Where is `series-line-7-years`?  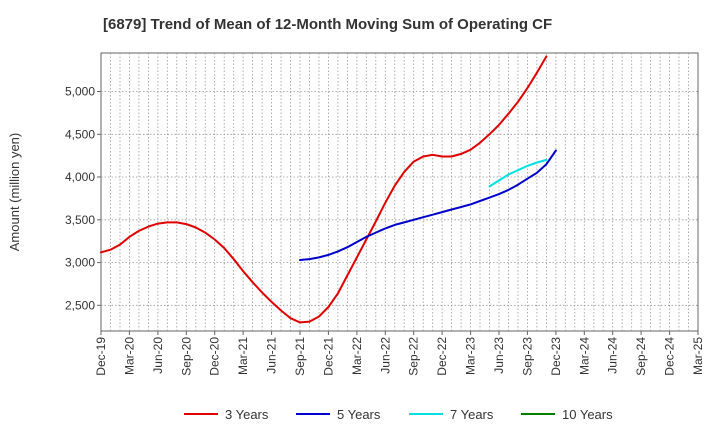 series-line-7-years is located at coordinates (518, 173).